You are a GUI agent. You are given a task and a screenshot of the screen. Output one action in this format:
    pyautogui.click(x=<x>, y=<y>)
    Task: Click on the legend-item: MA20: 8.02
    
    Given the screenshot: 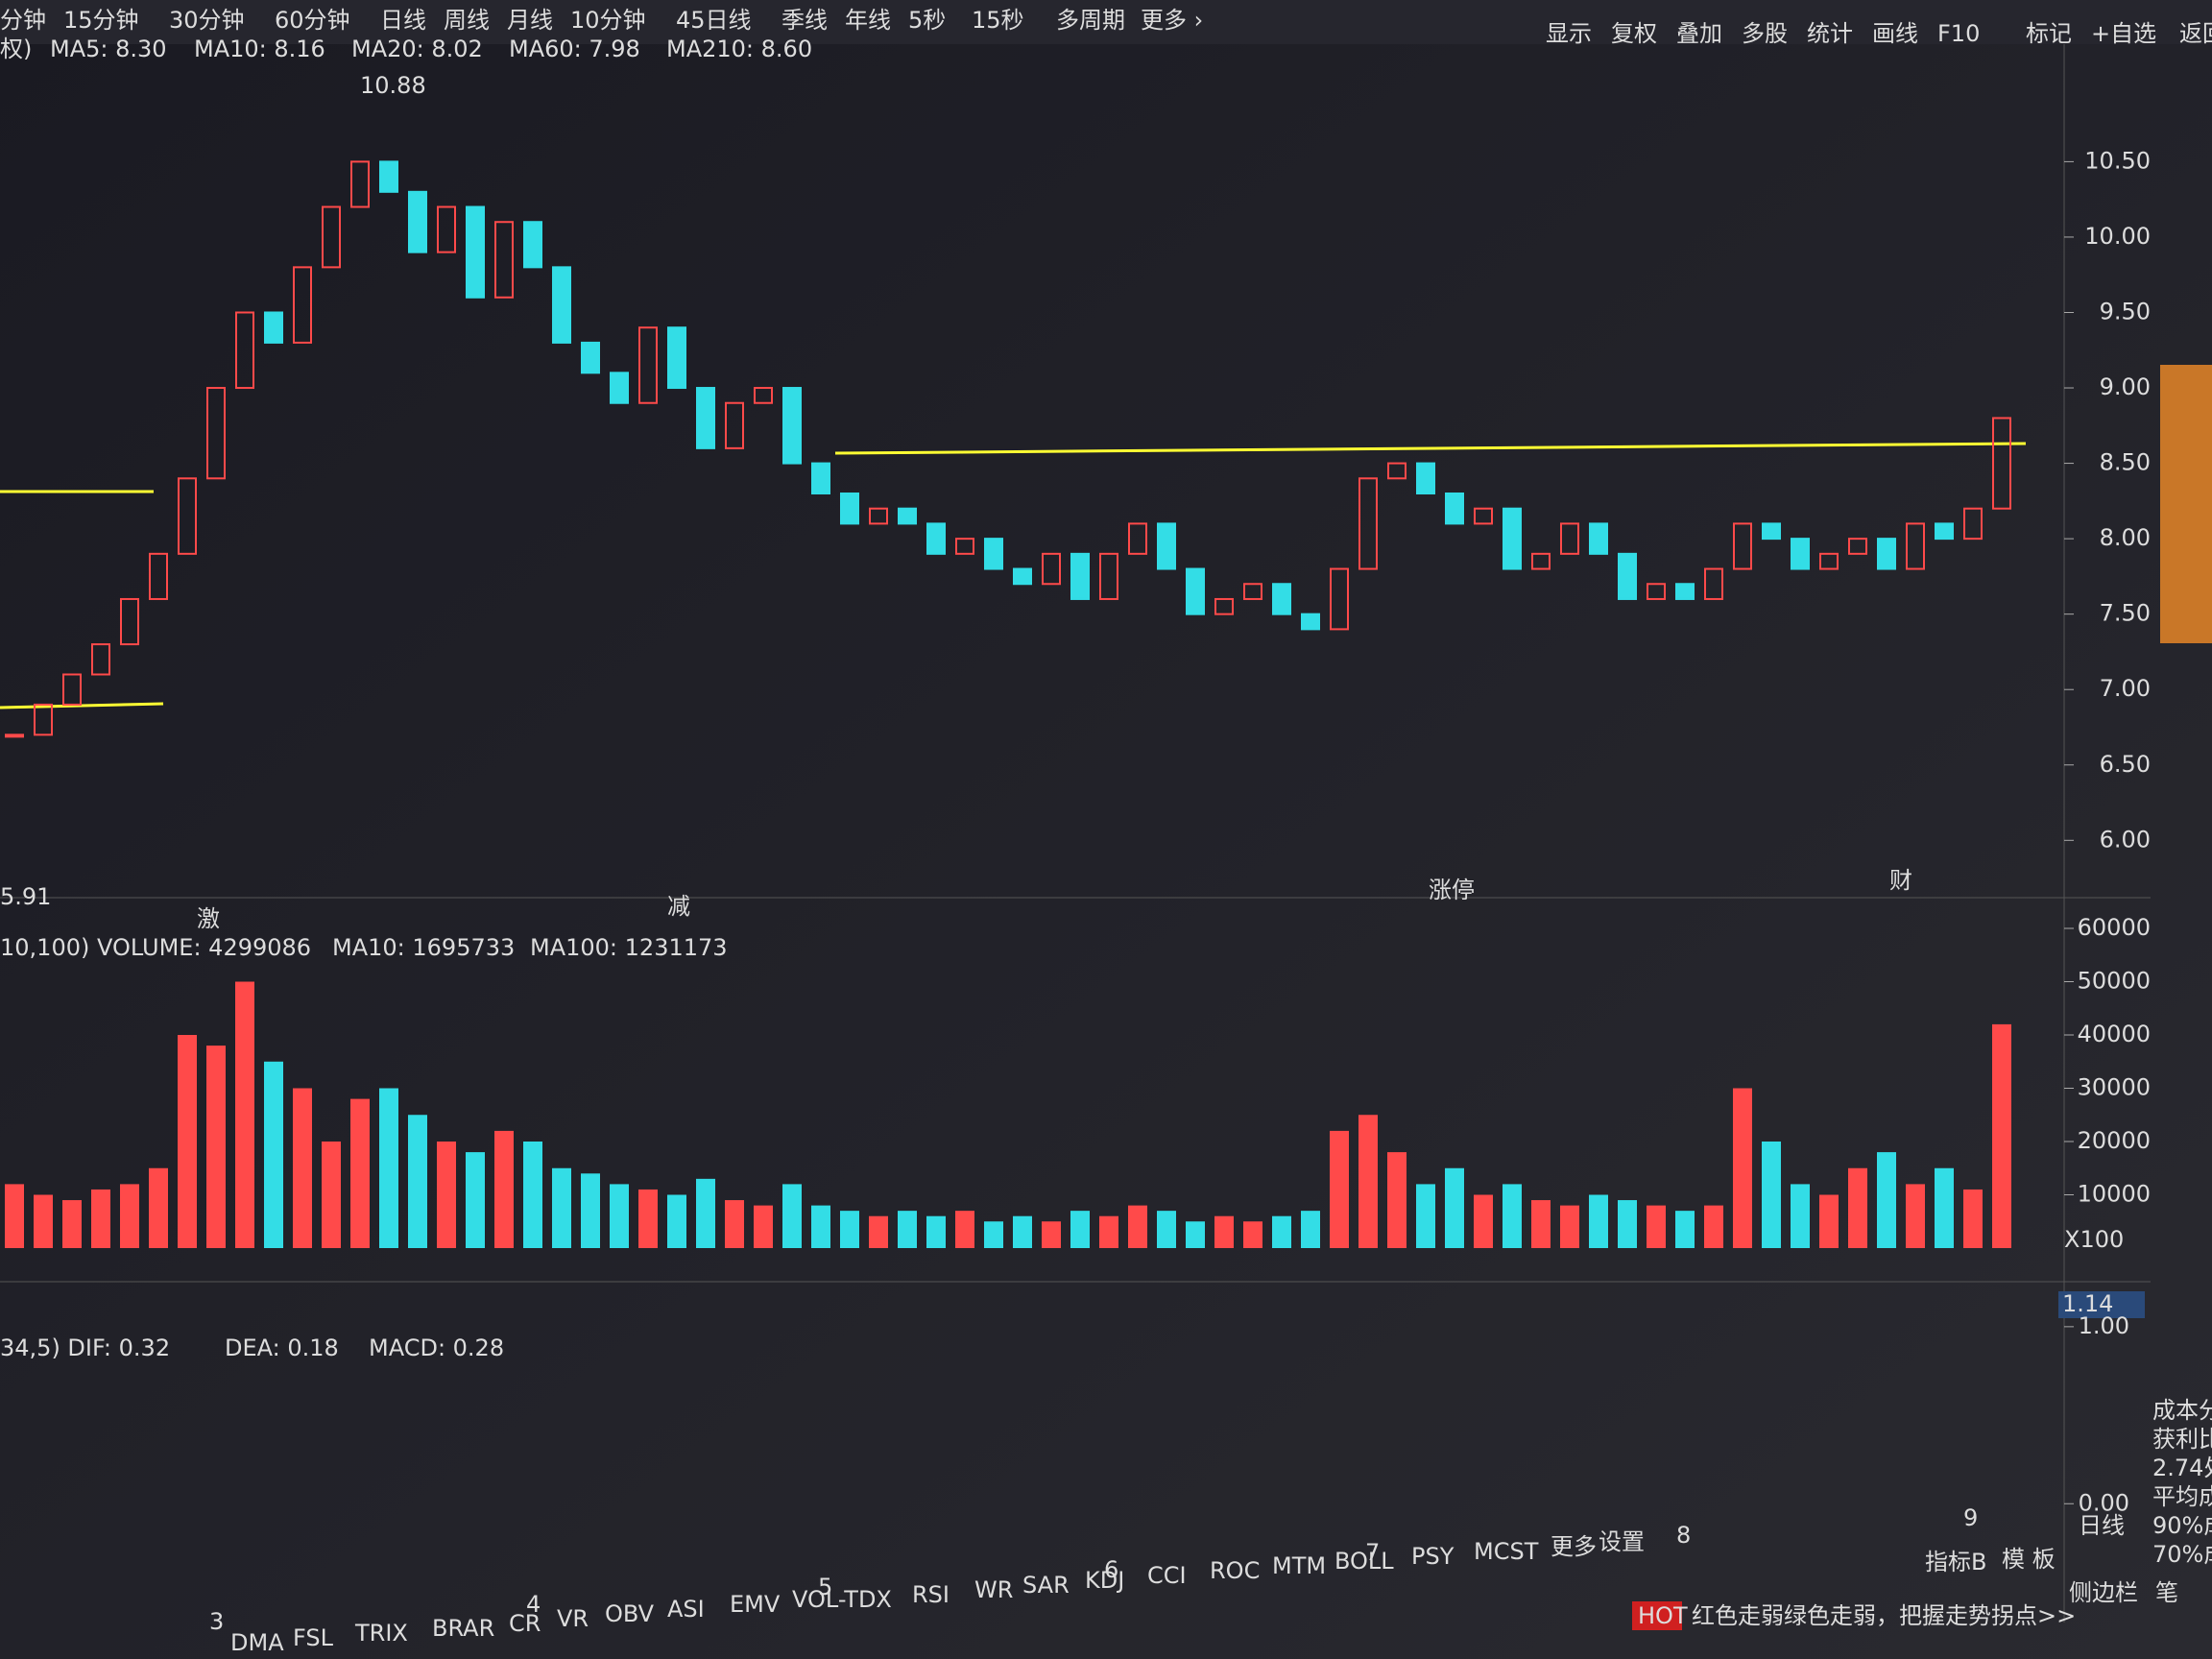 What is the action you would take?
    pyautogui.click(x=417, y=49)
    